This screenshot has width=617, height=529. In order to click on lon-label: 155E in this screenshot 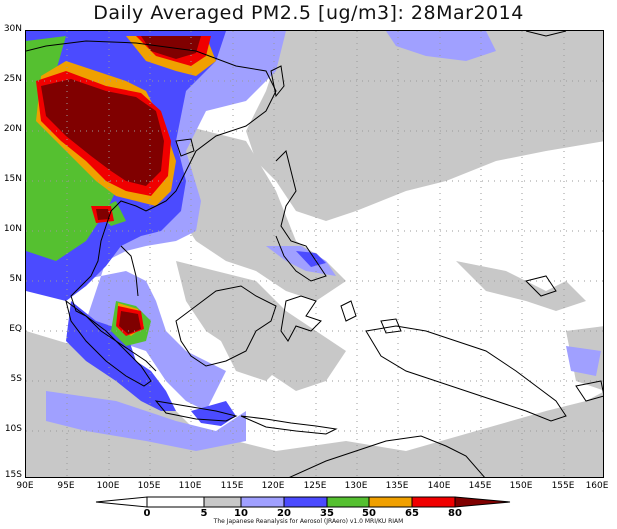, I will do `click(563, 486)`.